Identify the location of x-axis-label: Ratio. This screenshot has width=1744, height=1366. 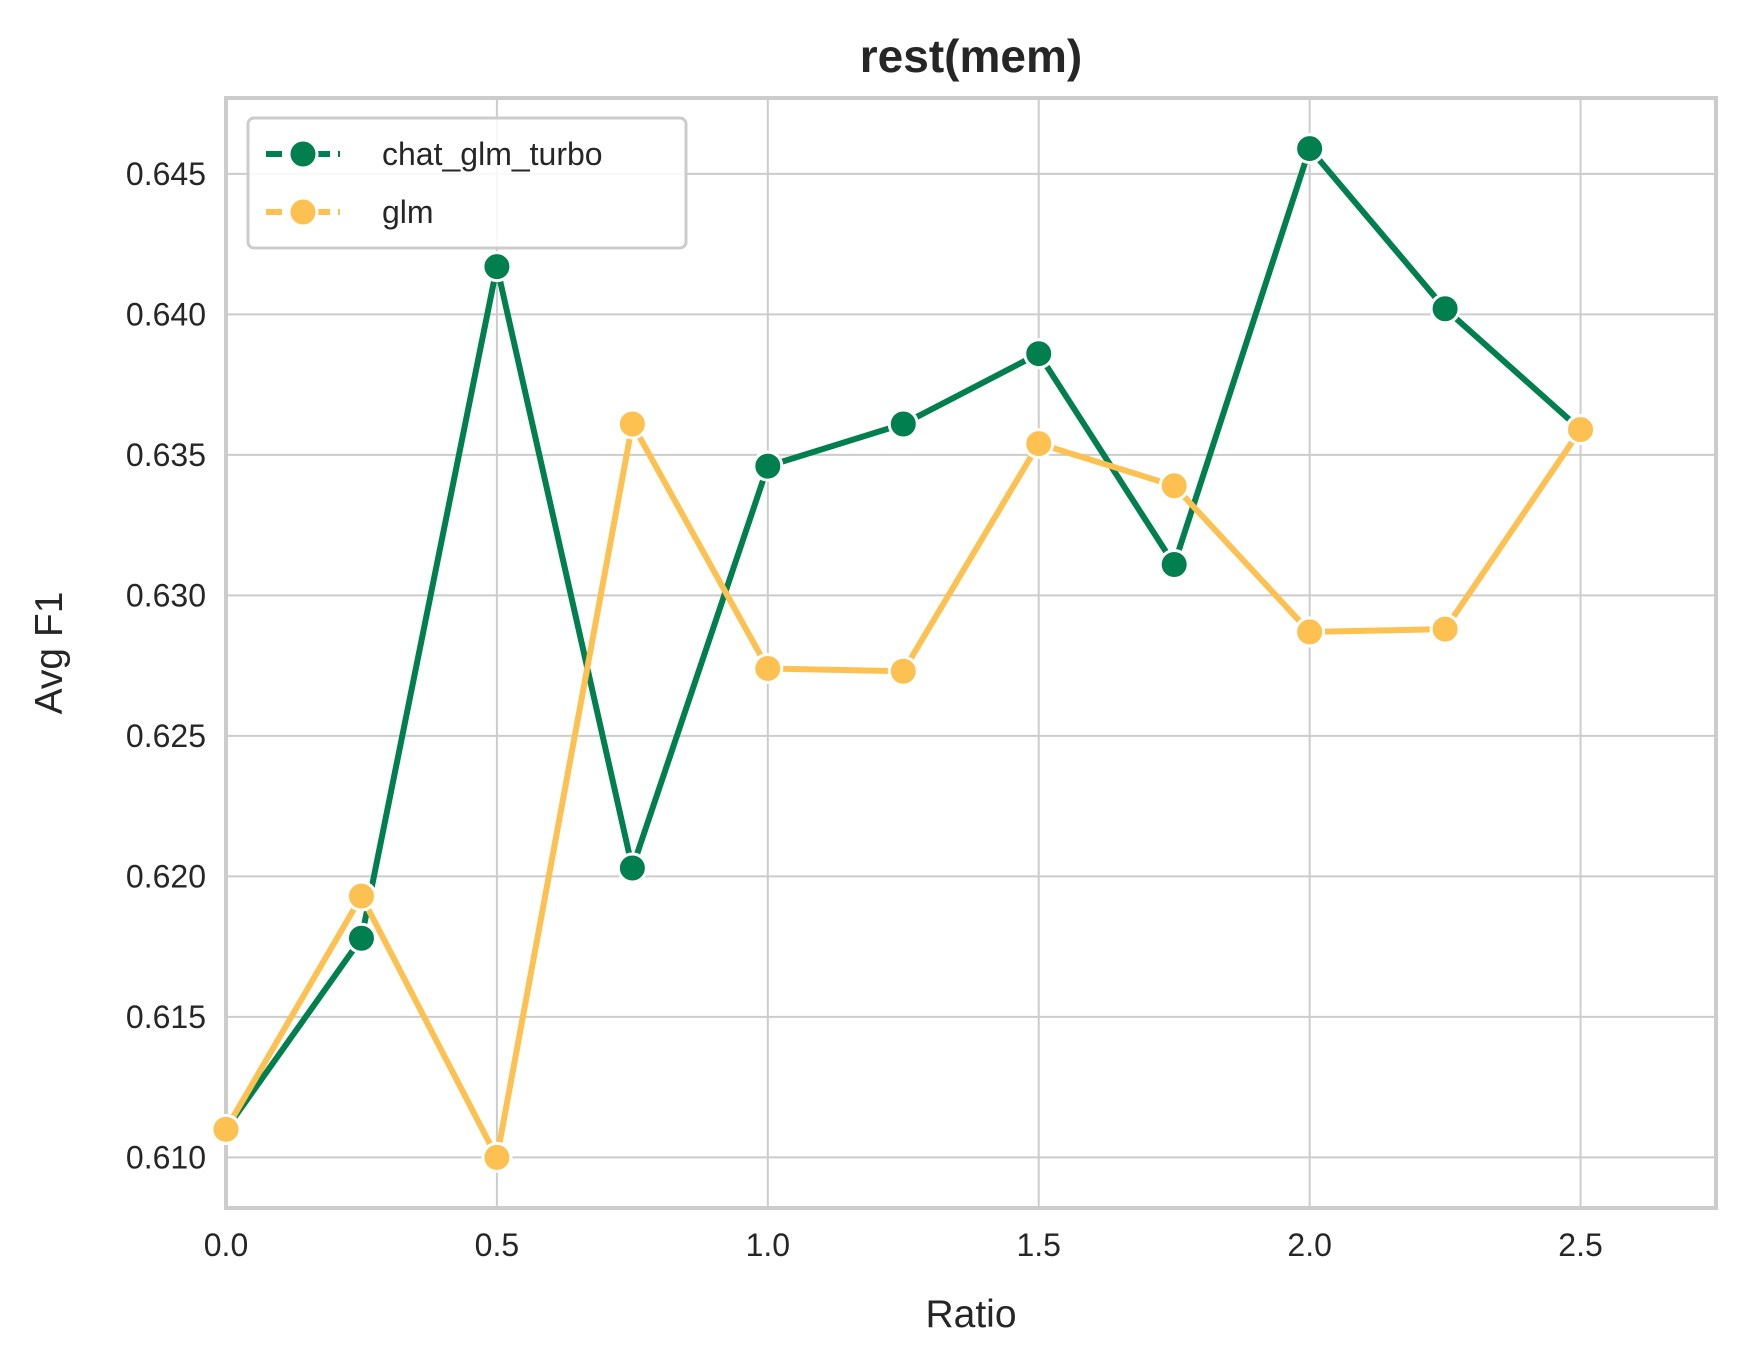
(970, 1314).